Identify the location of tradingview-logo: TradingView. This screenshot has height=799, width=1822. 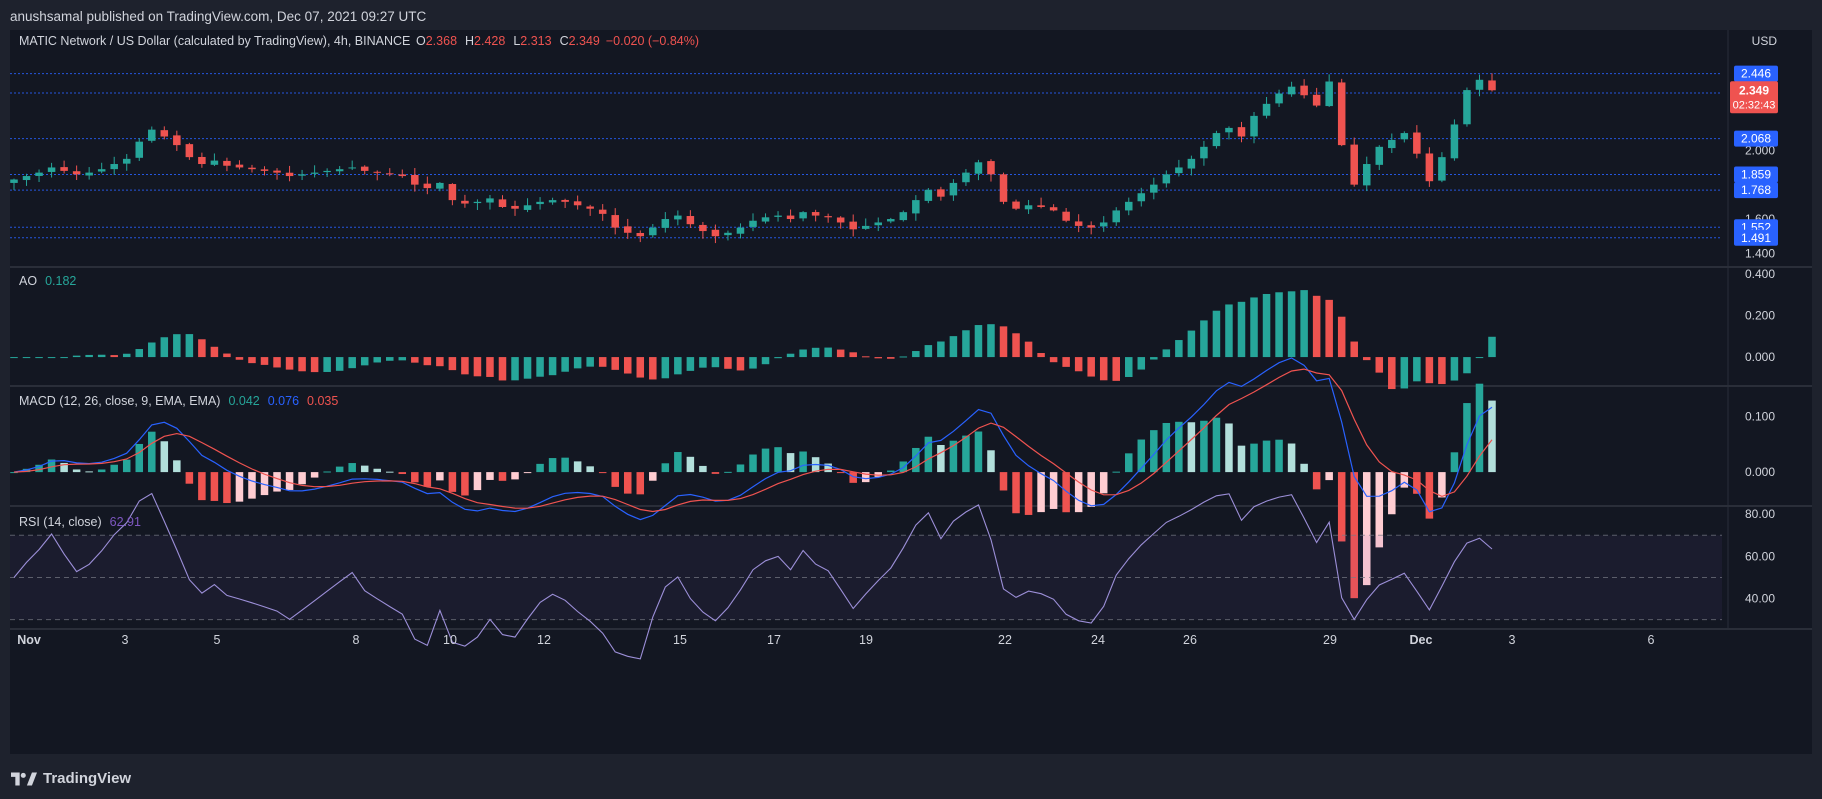
(71, 778).